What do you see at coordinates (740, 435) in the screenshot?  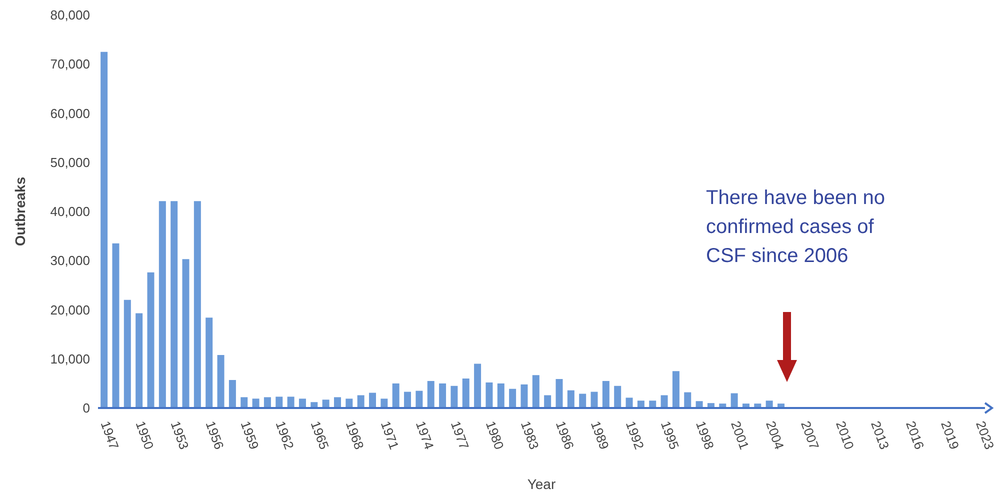 I see `x-tick-label: 2001` at bounding box center [740, 435].